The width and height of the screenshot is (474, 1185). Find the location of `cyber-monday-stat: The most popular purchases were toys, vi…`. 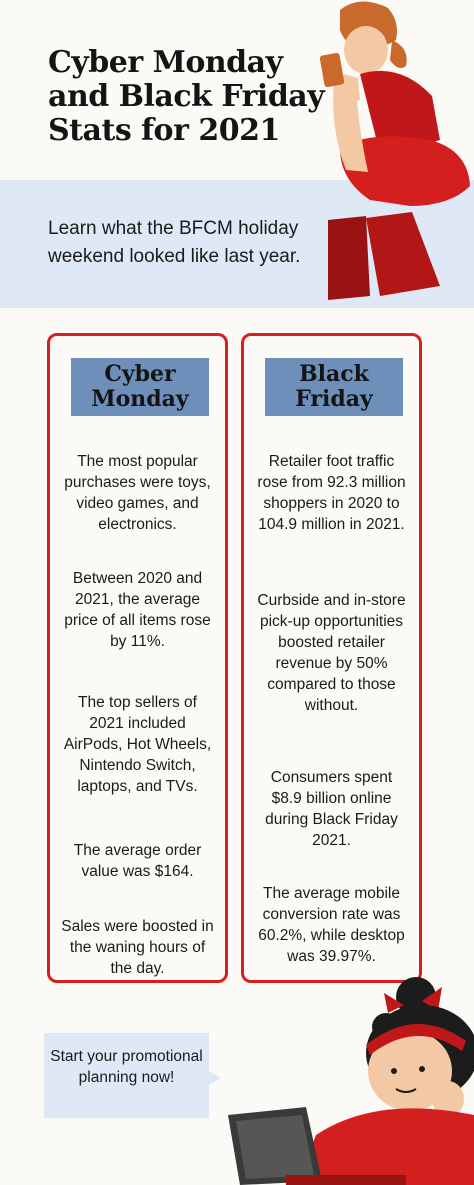

cyber-monday-stat: The most popular purchases were toys, vi… is located at coordinates (137, 493).